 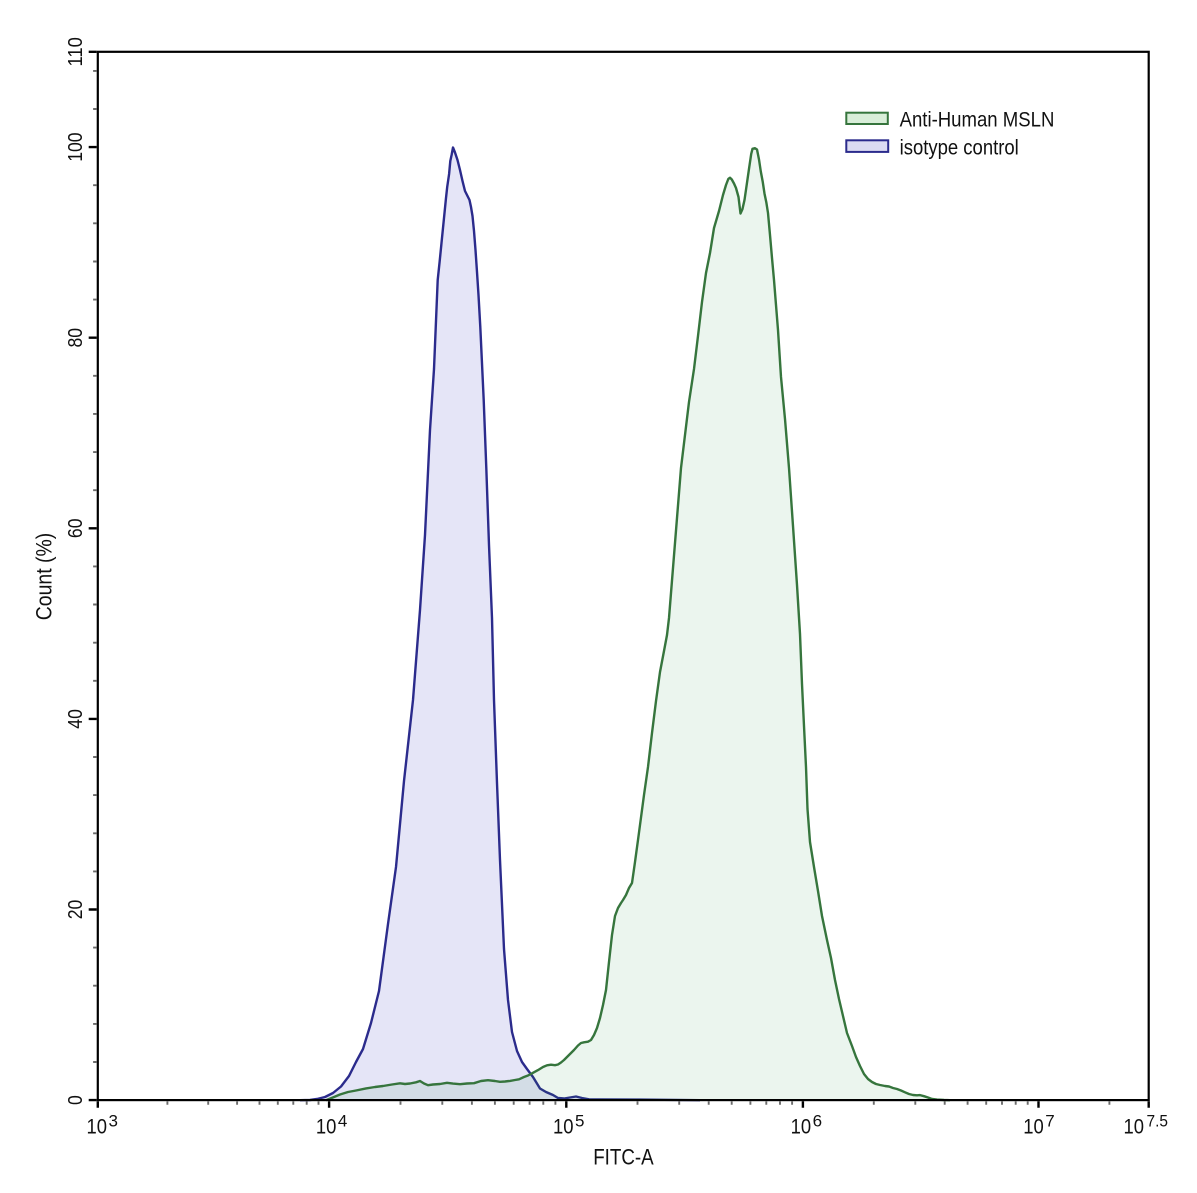 I want to click on svg-text: 3, so click(x=113, y=1121).